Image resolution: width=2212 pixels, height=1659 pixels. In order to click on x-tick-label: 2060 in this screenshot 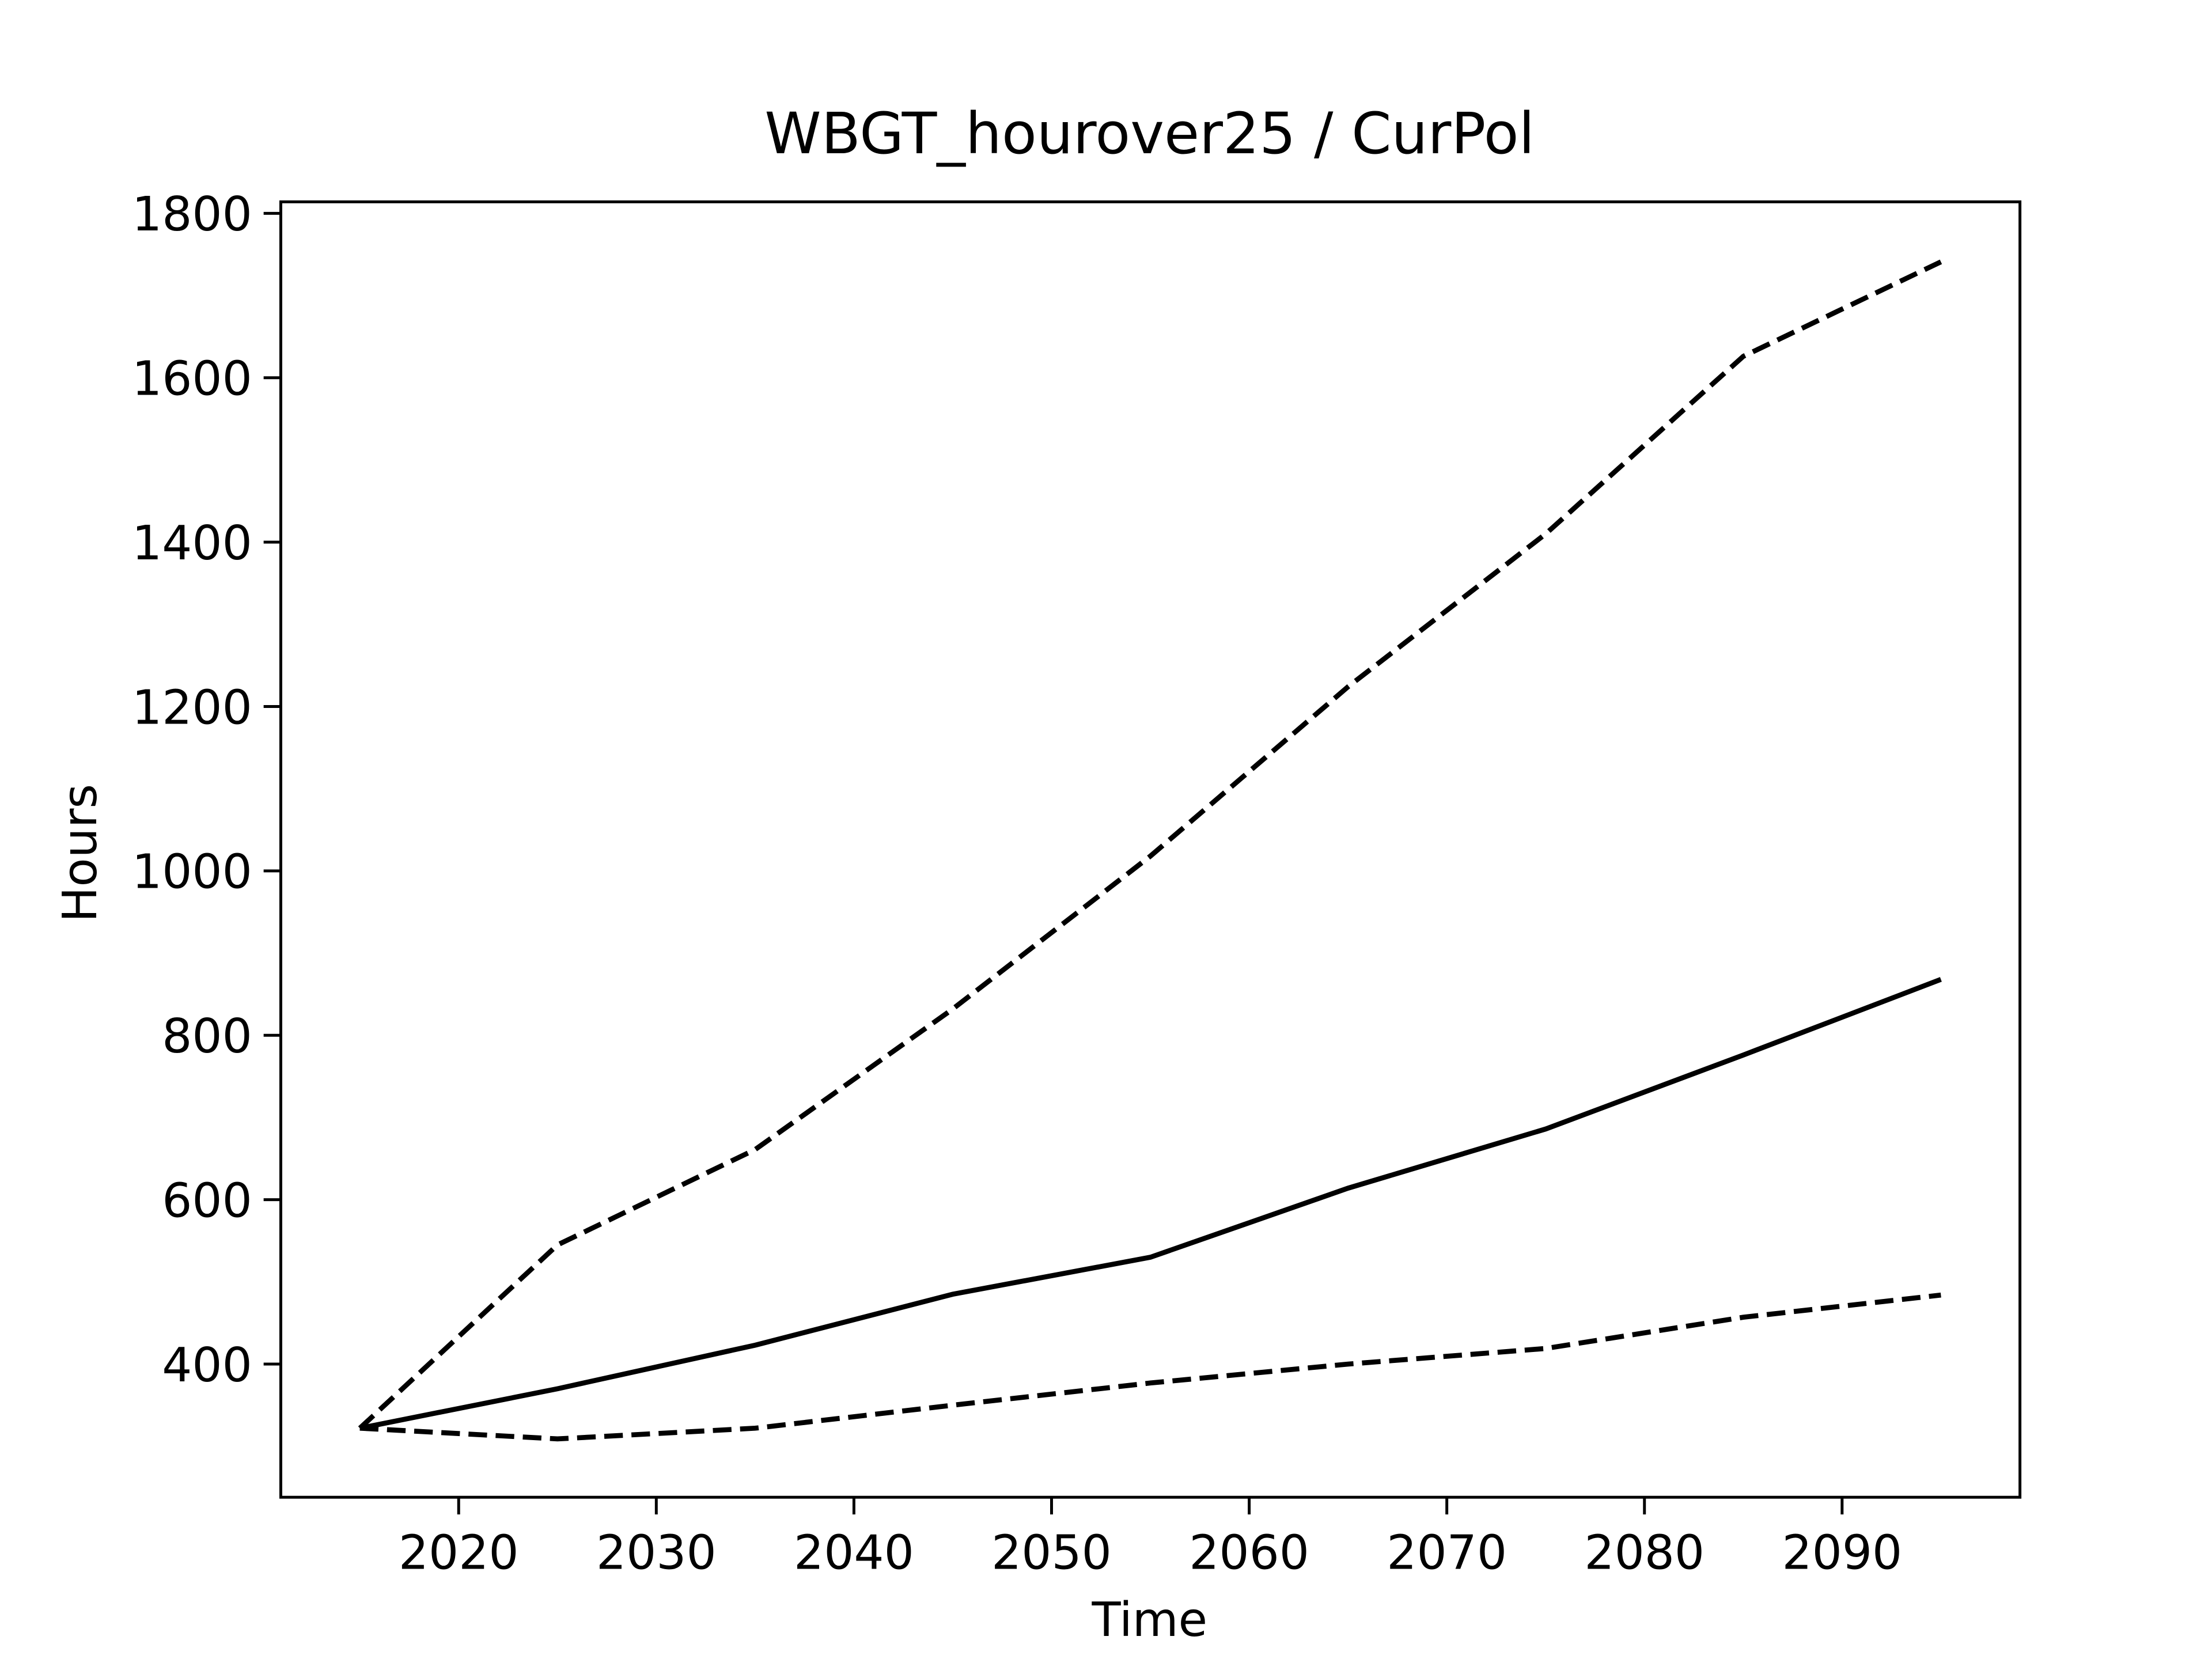, I will do `click(1249, 1552)`.